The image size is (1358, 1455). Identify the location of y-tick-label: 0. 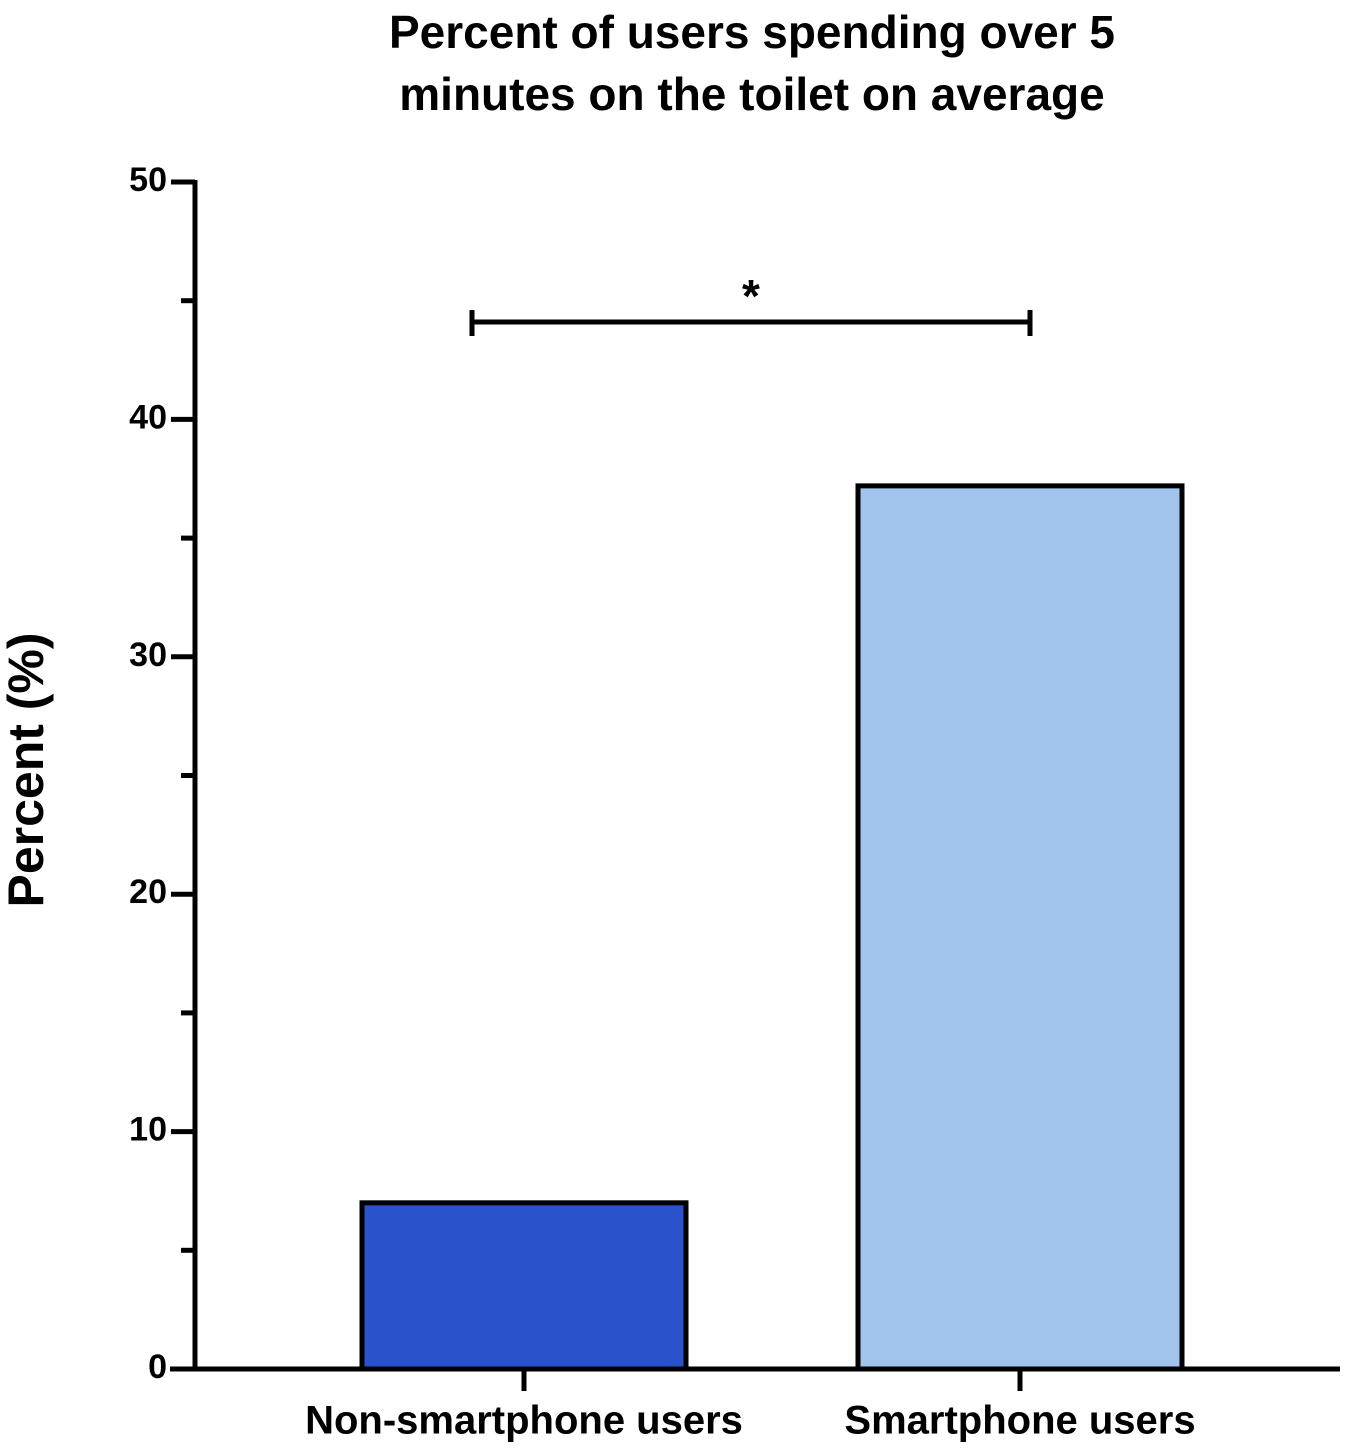
(157, 1367).